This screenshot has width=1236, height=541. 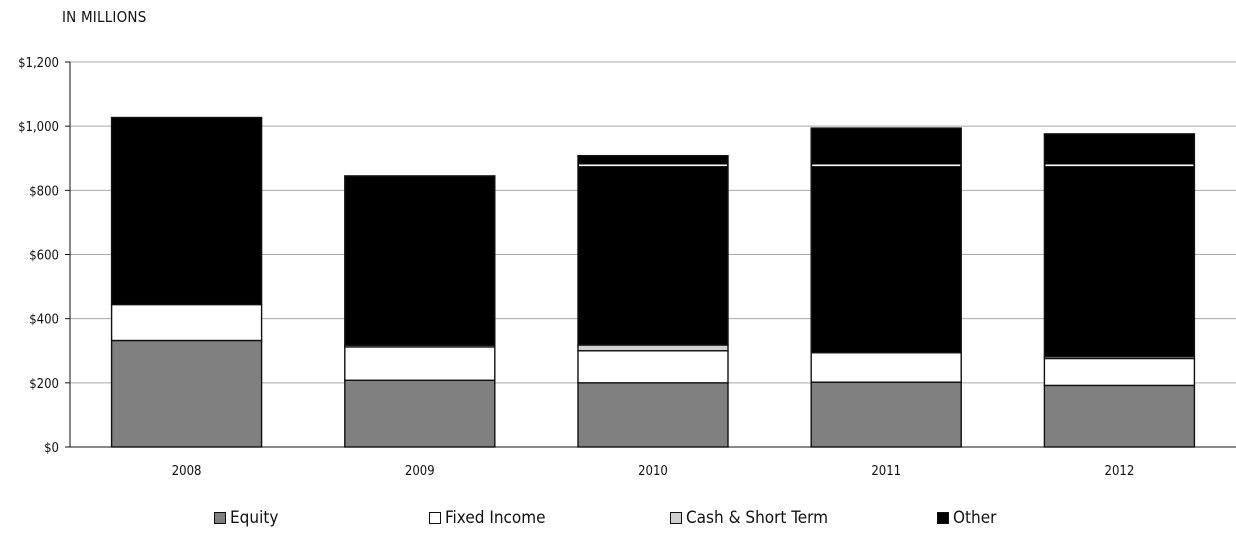 I want to click on x-tick-label-2009: 2009, so click(x=420, y=471).